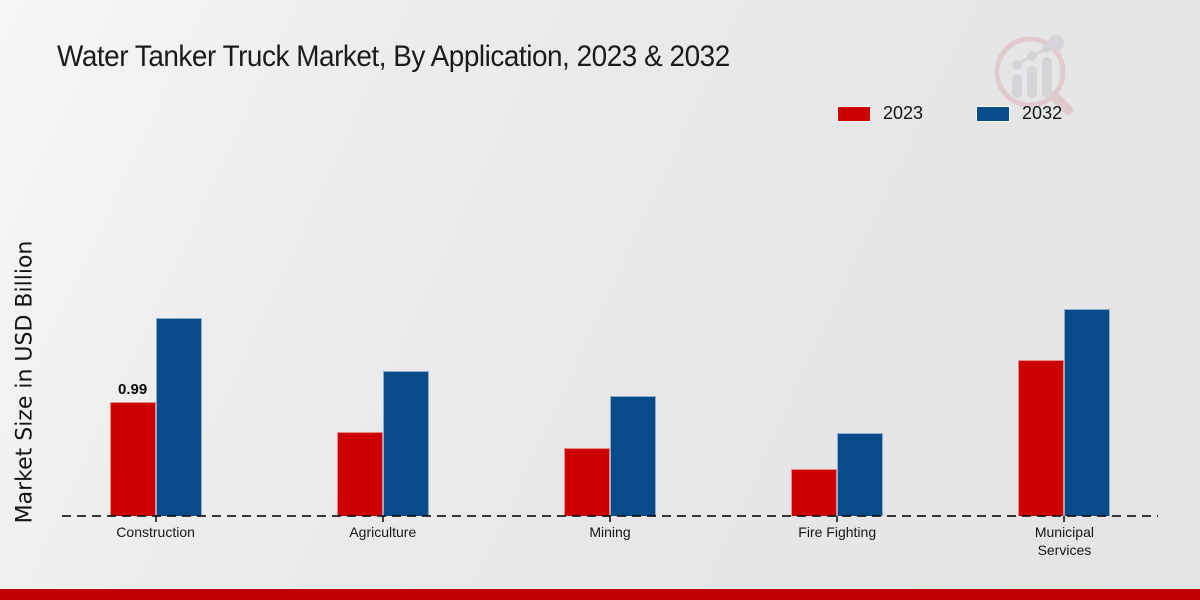  What do you see at coordinates (903, 113) in the screenshot?
I see `legend-label: 2023` at bounding box center [903, 113].